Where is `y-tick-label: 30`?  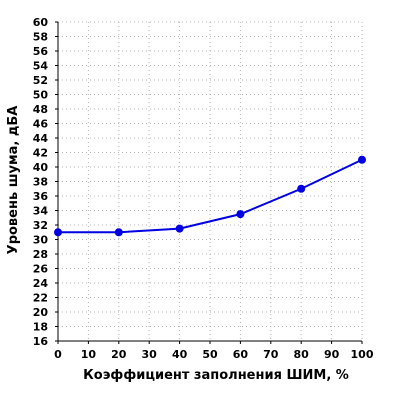
y-tick-label: 30 is located at coordinates (41, 240).